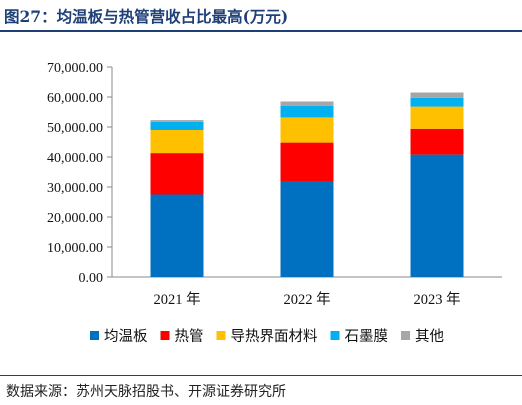 The image size is (522, 405). Describe the element at coordinates (436, 299) in the screenshot. I see `x-tick-label: 2023 年` at that location.